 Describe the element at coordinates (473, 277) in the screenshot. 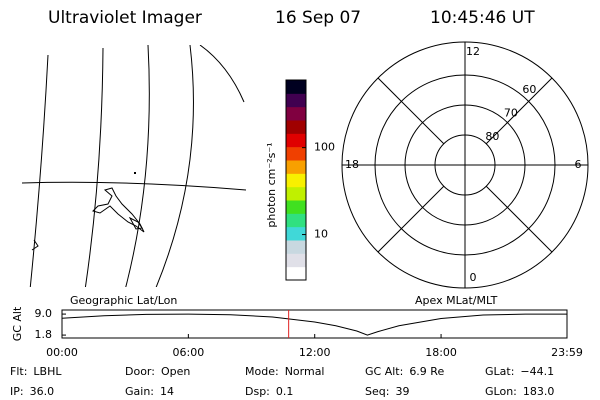

I see `mlt-label: 0` at that location.